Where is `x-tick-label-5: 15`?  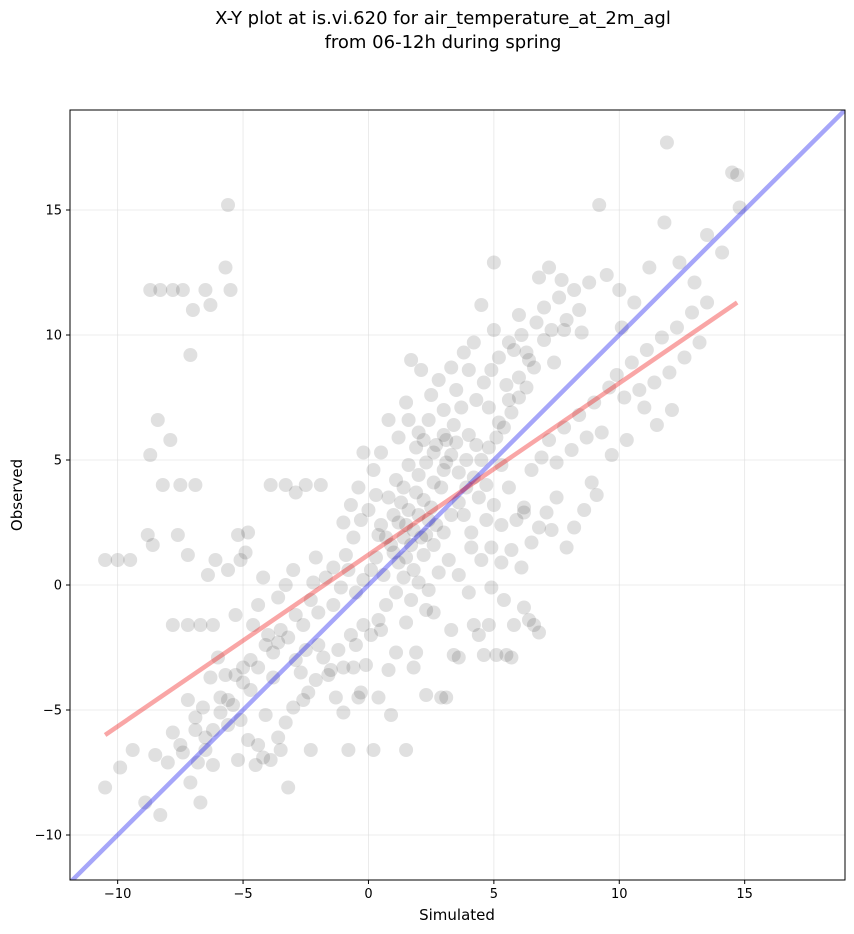
x-tick-label-5: 15 is located at coordinates (744, 894).